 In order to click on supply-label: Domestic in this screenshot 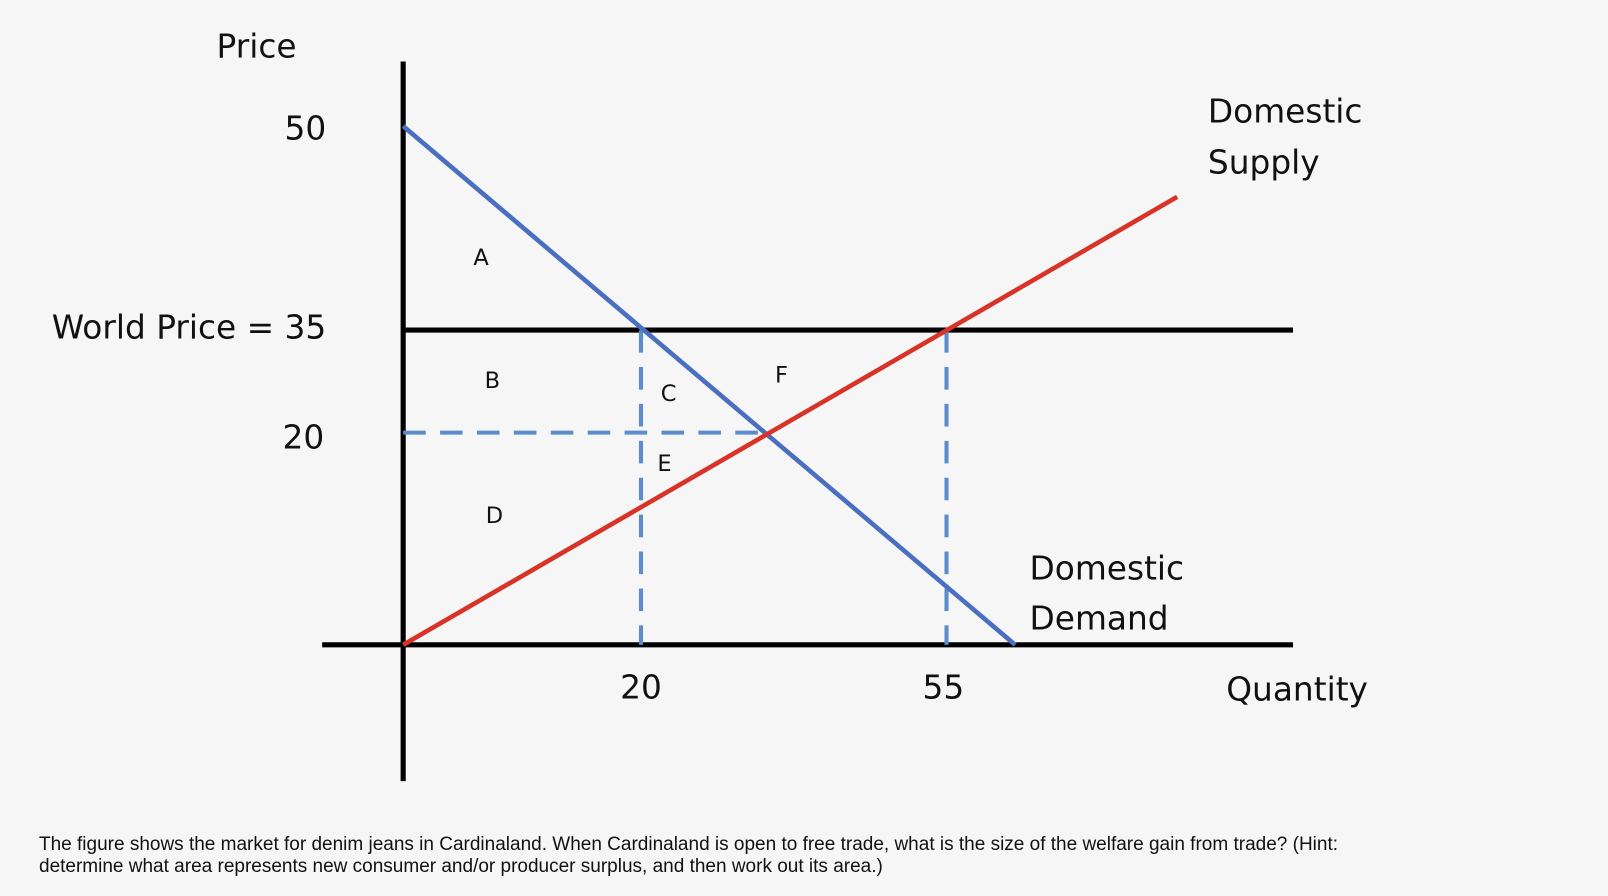, I will do `click(1285, 111)`.